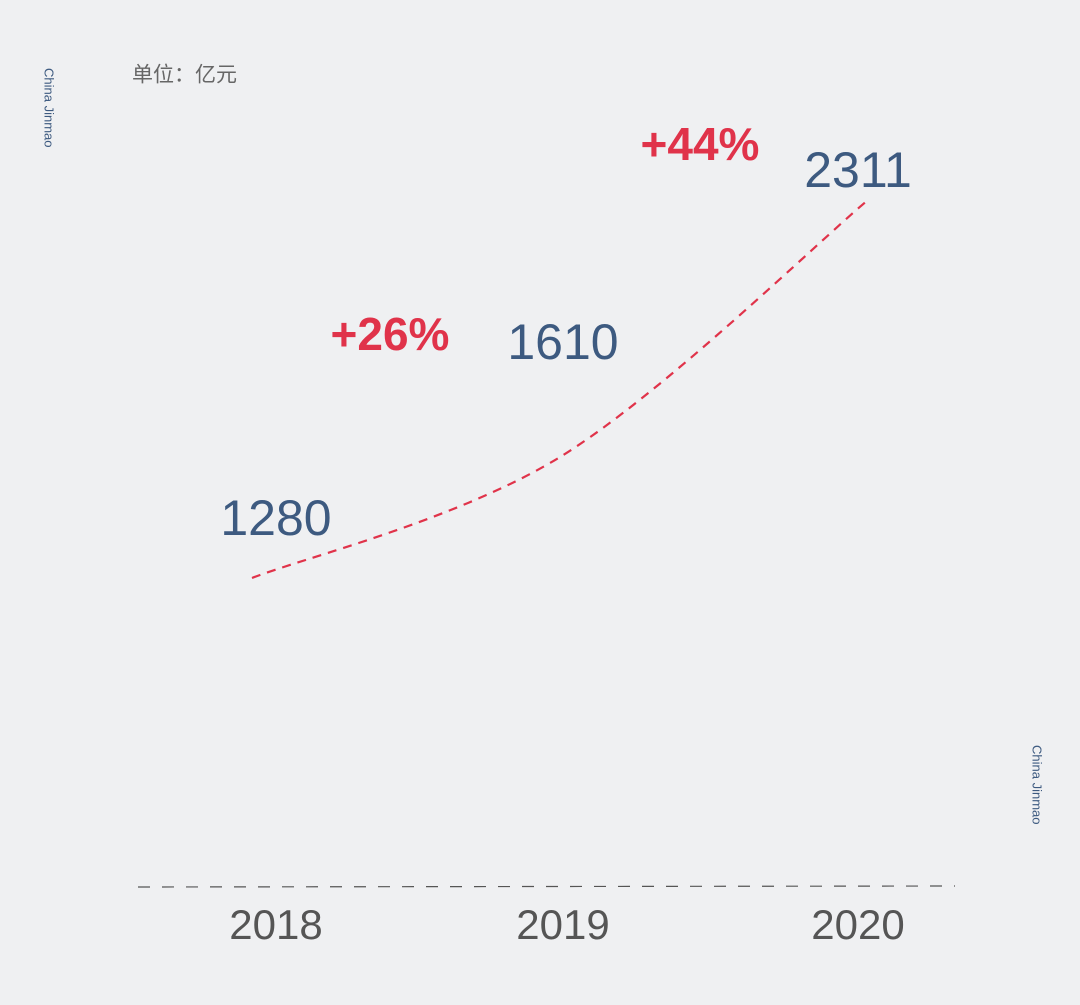 This screenshot has width=1080, height=1005. What do you see at coordinates (700, 144) in the screenshot?
I see `growth-annotation: +44%` at bounding box center [700, 144].